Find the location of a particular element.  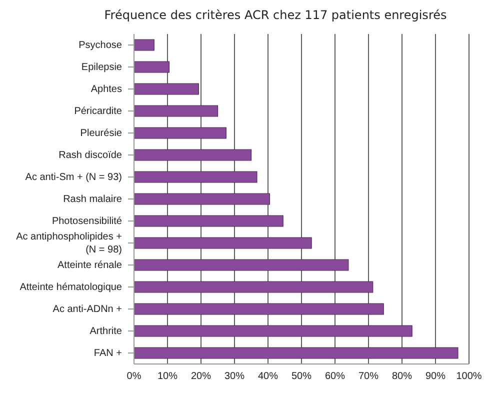

y-tick-label: Atteinte hématologique is located at coordinates (71, 287).